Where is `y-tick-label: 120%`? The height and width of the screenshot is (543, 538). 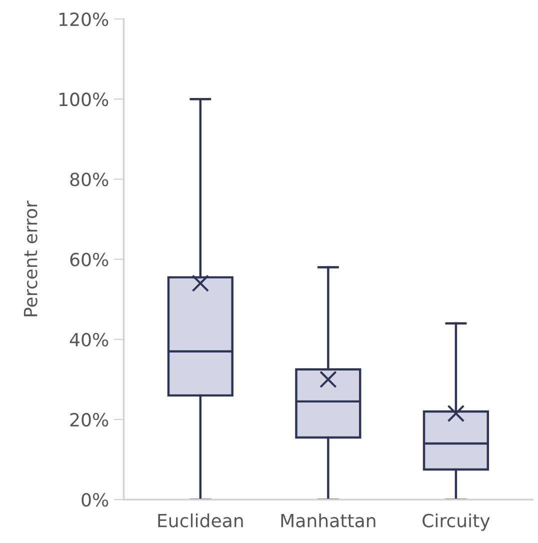
y-tick-label: 120% is located at coordinates (84, 19).